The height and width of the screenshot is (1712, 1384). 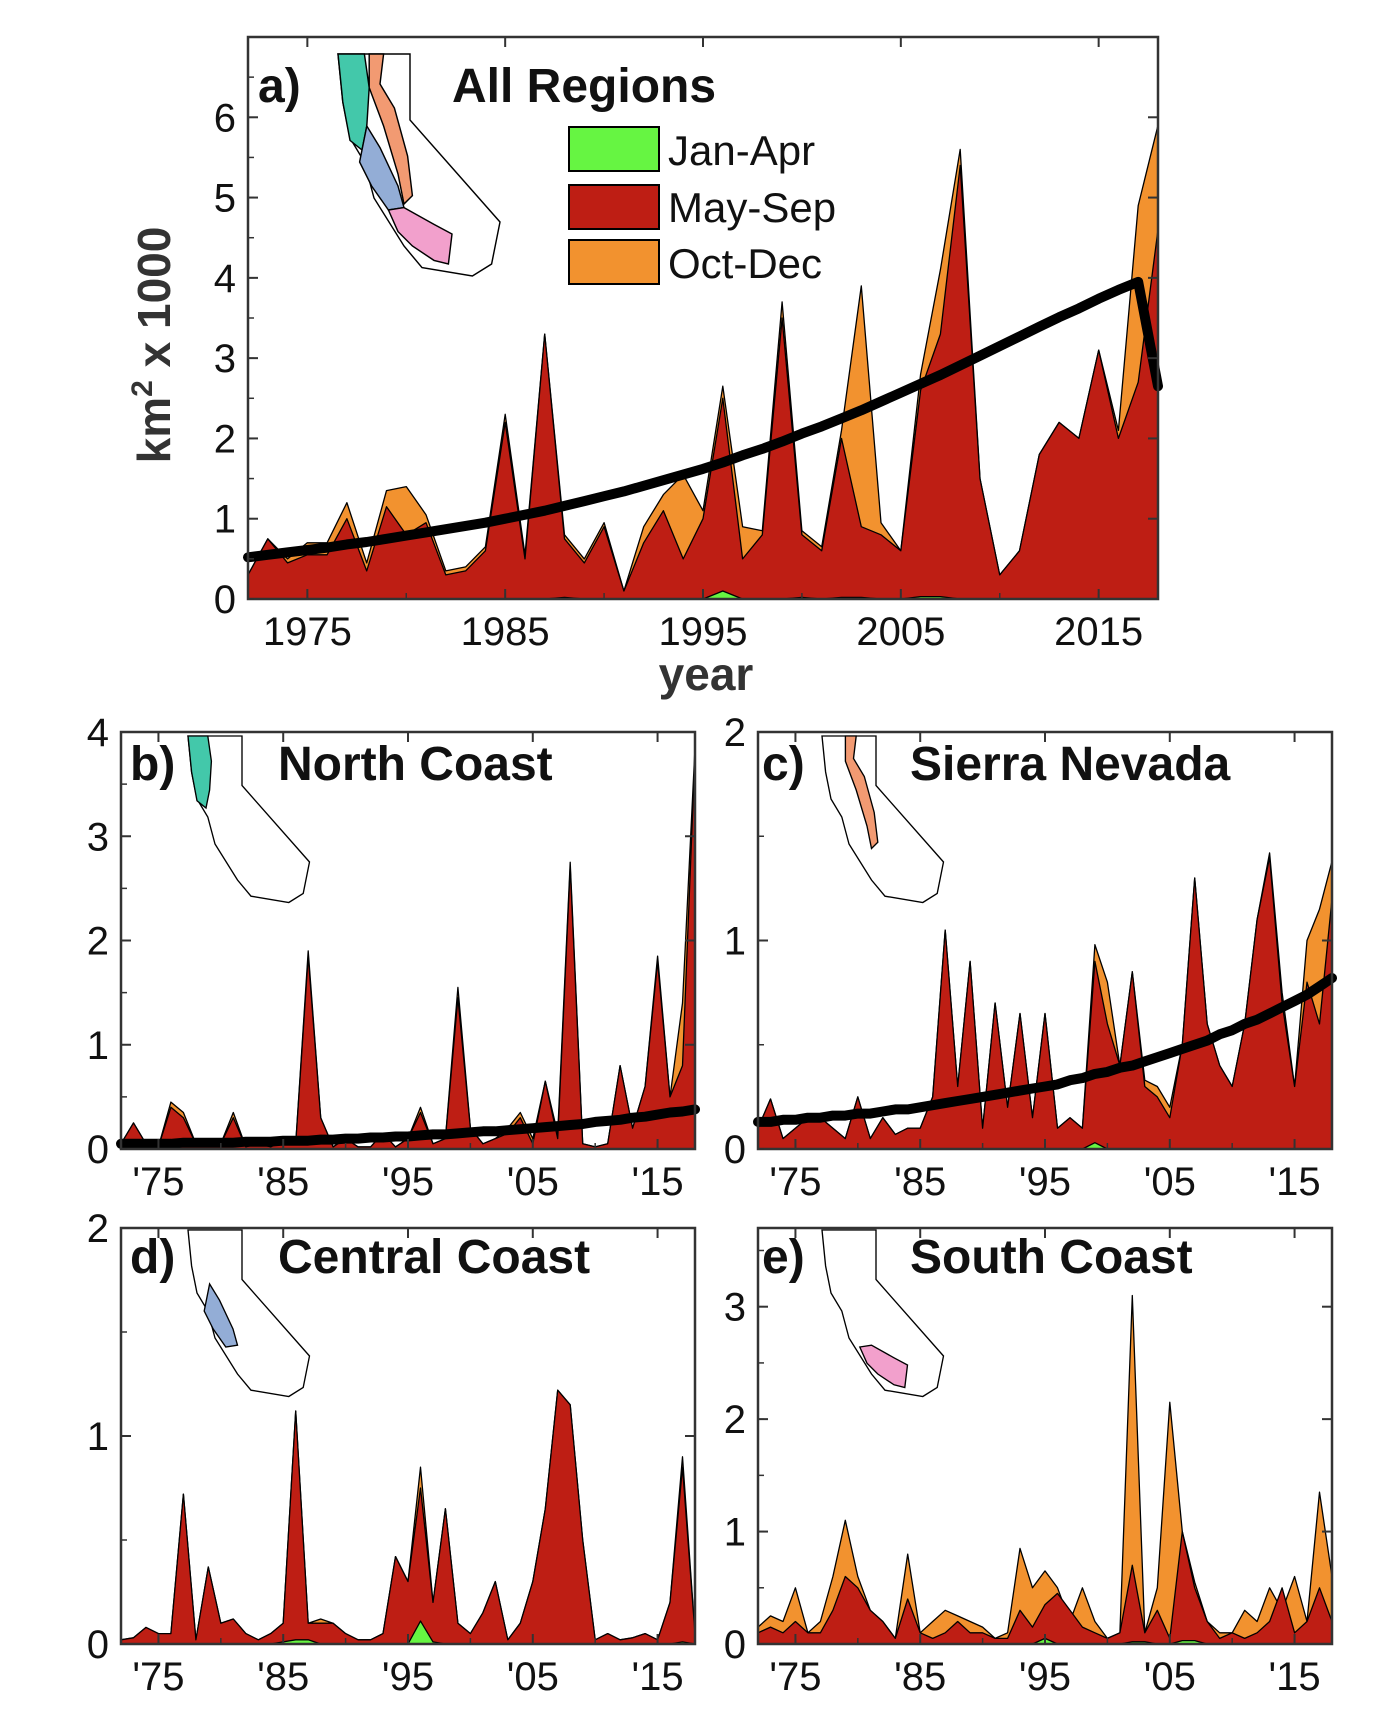 I want to click on panel-label-e: e), so click(x=783, y=1257).